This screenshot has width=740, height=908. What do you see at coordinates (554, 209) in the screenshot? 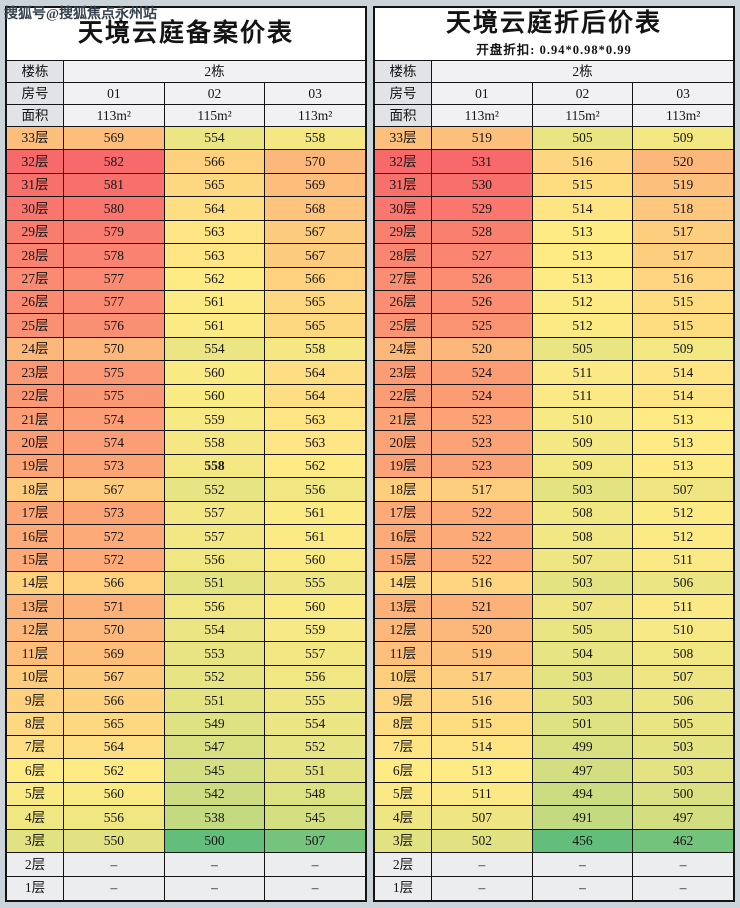
I see `table-row: 30层 529 514 518` at bounding box center [554, 209].